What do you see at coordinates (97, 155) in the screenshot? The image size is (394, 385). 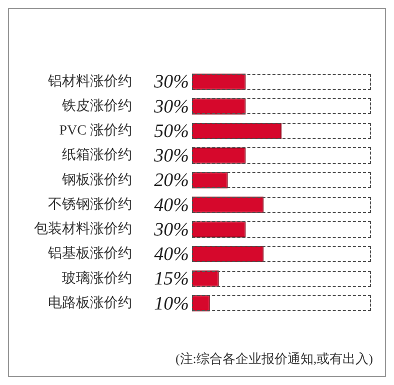 I see `y-tick-label: 纸箱涨价约` at bounding box center [97, 155].